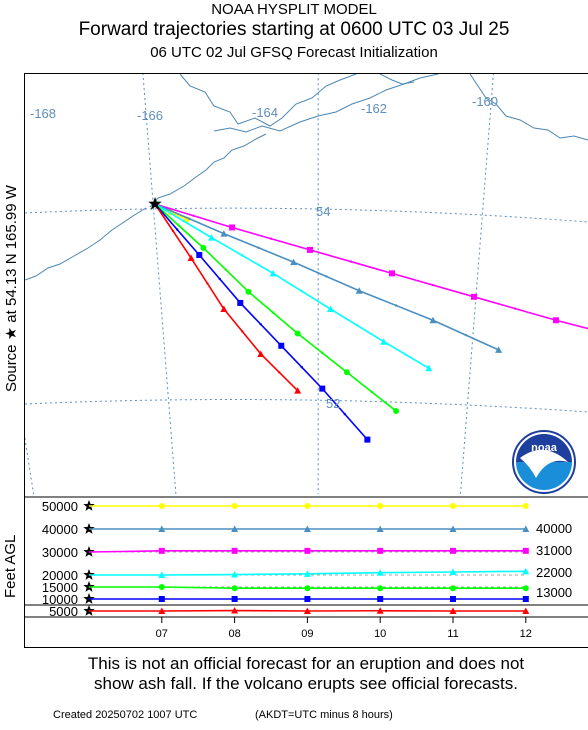 This screenshot has height=730, width=588. I want to click on longitude-label: -162, so click(374, 108).